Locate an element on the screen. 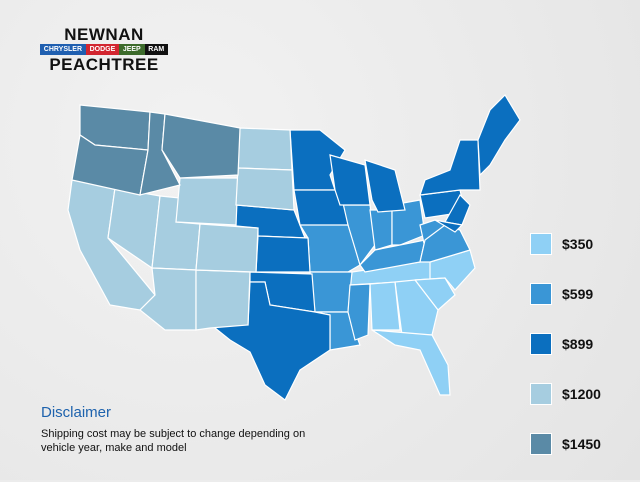 This screenshot has width=640, height=482. logo-brands: CHRYSLER DODGE JEEP RAM is located at coordinates (104, 49).